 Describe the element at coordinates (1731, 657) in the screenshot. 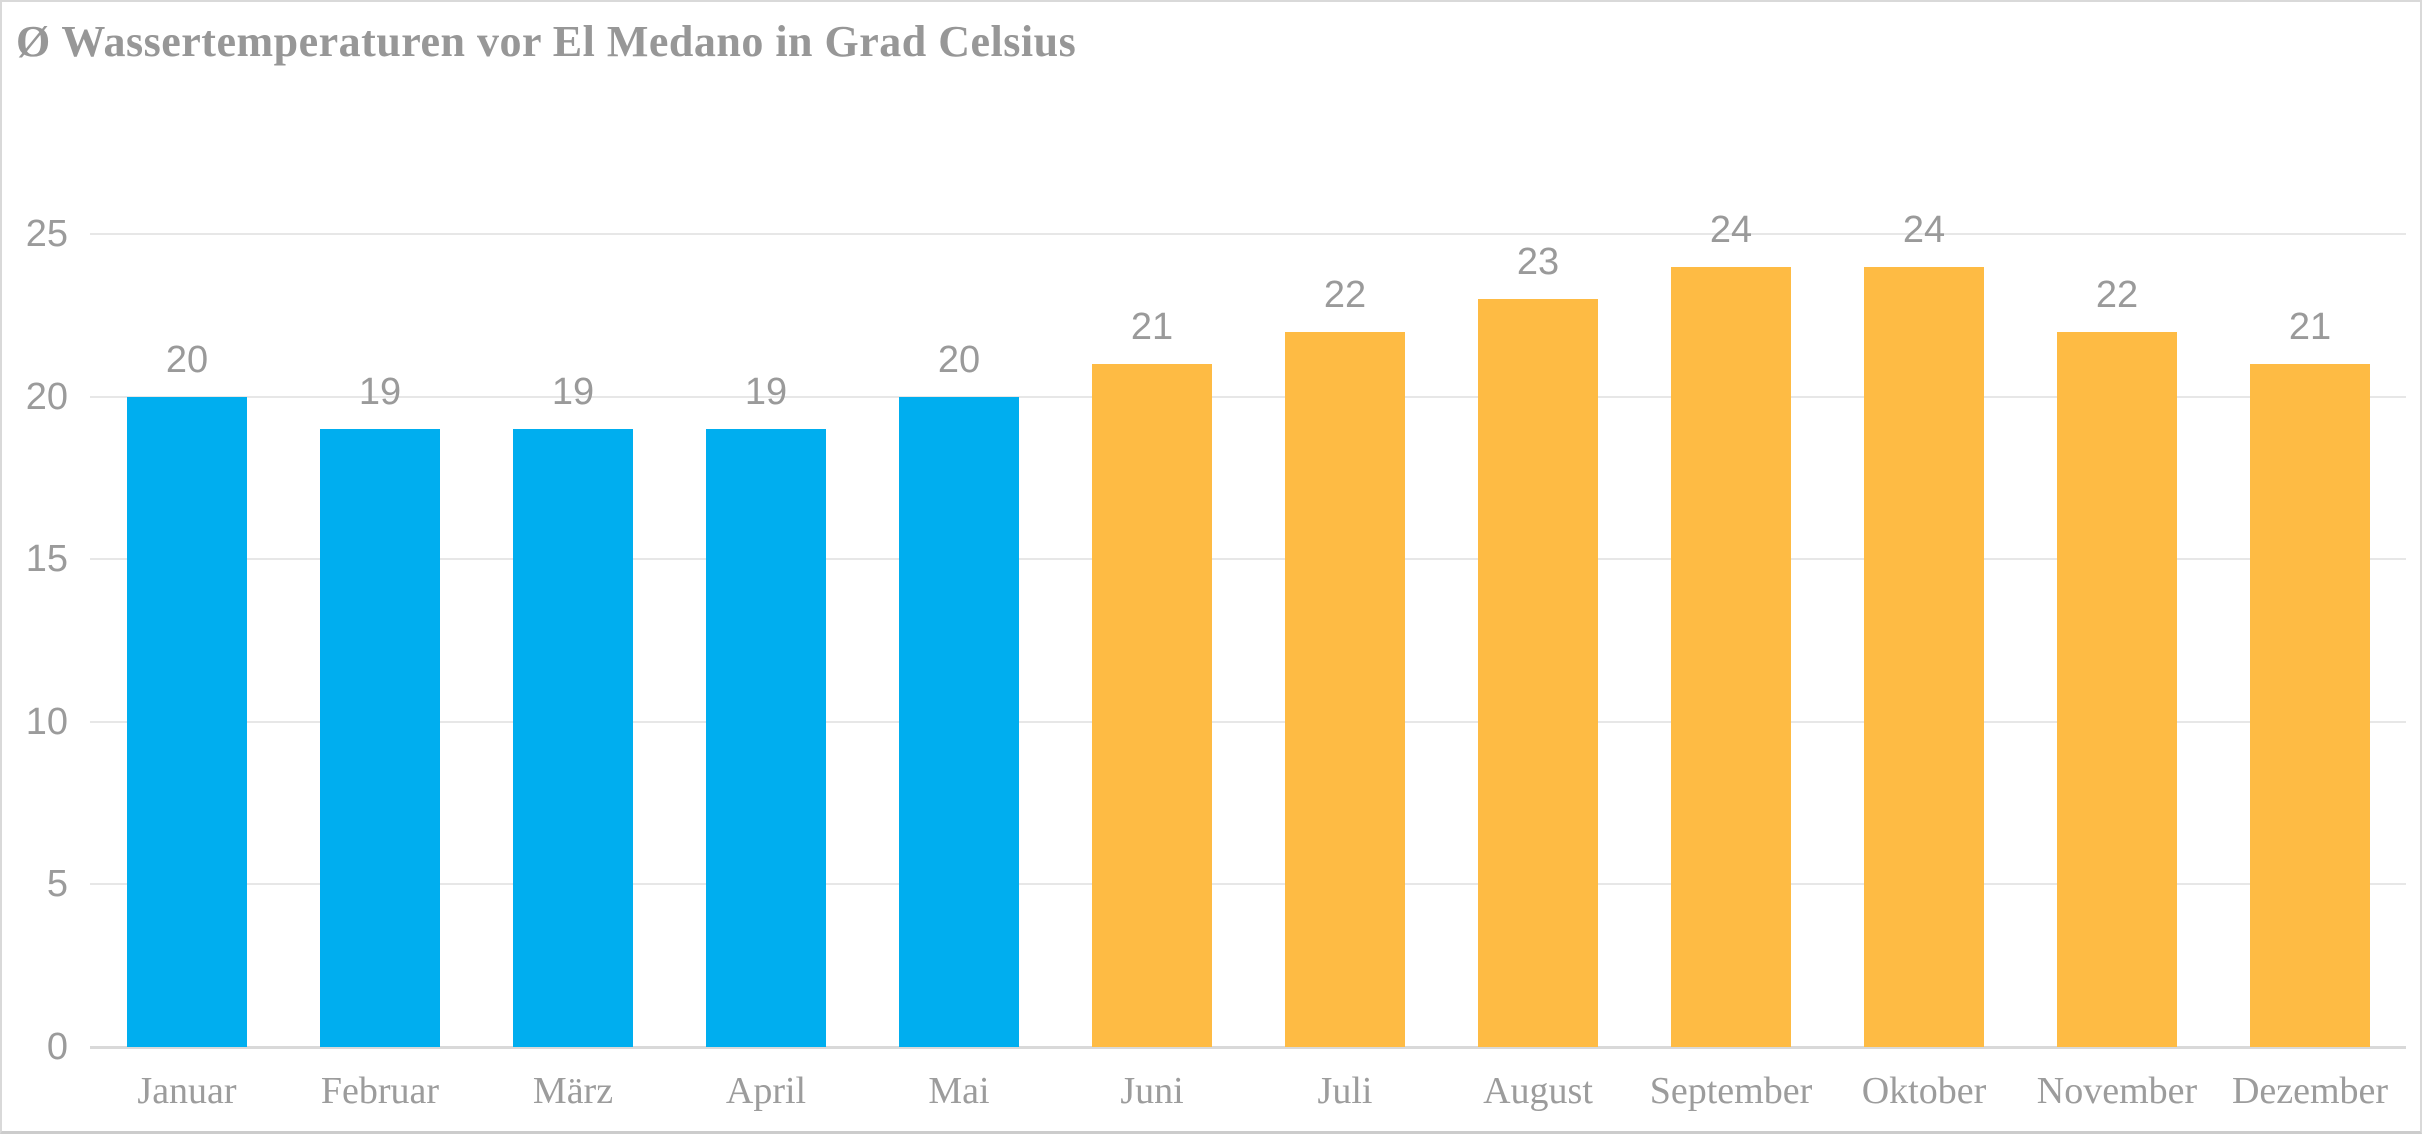

I see `bar-september` at that location.